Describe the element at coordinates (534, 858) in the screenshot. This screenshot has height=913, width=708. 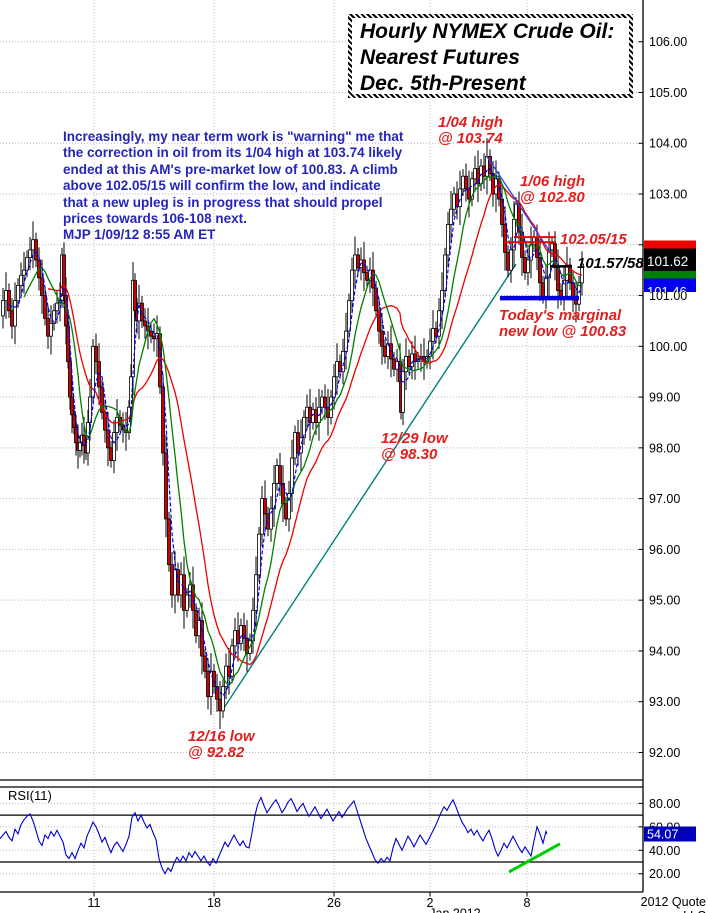
I see `rsi-uptrend-line` at that location.